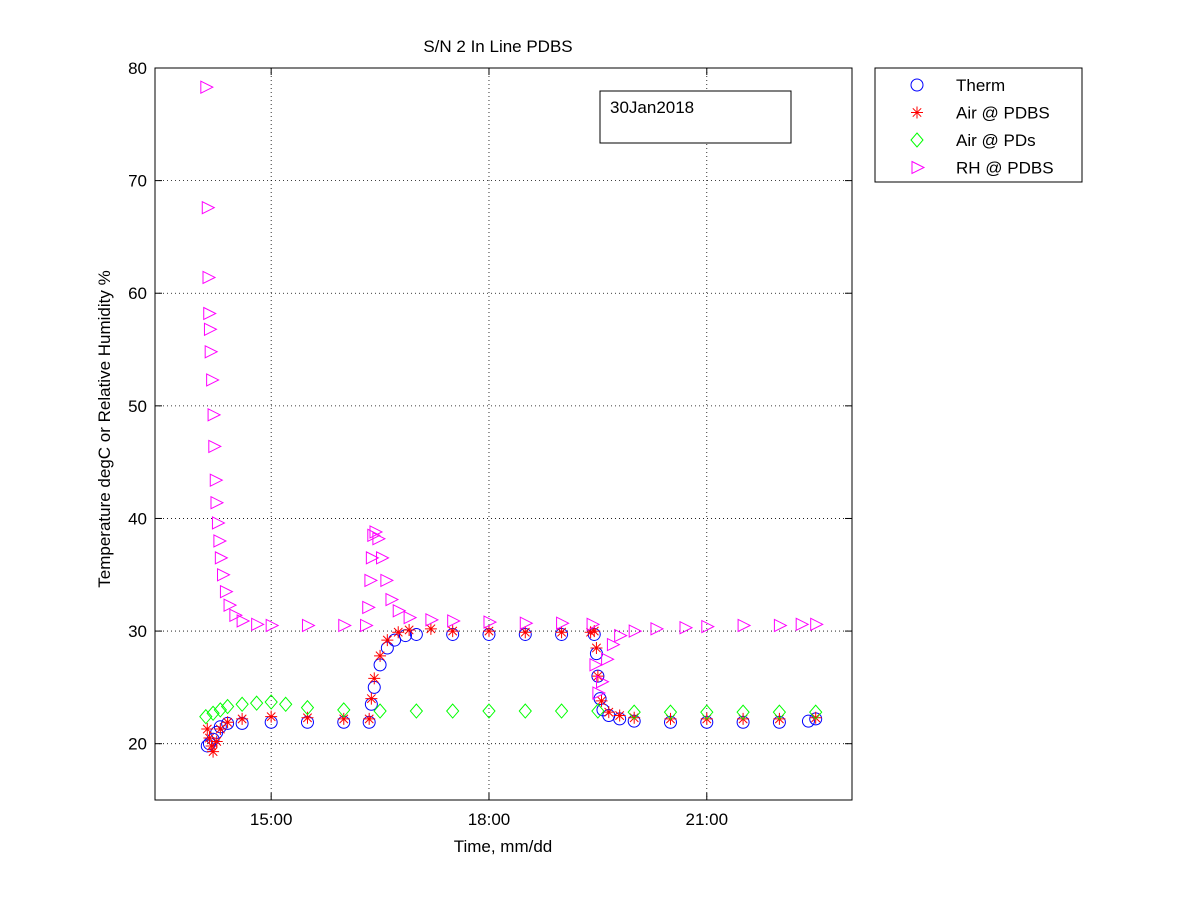 This screenshot has width=1200, height=900. What do you see at coordinates (978, 125) in the screenshot?
I see `legend: Therm Air @ PDBS Air @ PDs RH @ PDBS` at bounding box center [978, 125].